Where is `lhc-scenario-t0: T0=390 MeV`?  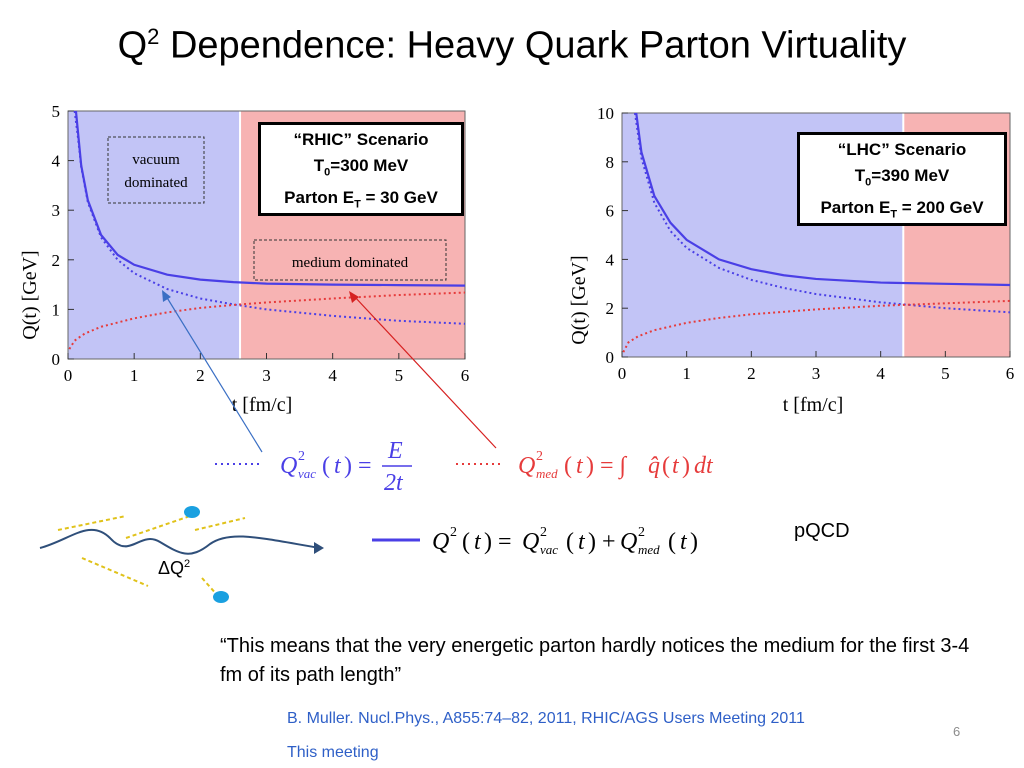
lhc-scenario-t0: T0=390 MeV is located at coordinates (902, 177).